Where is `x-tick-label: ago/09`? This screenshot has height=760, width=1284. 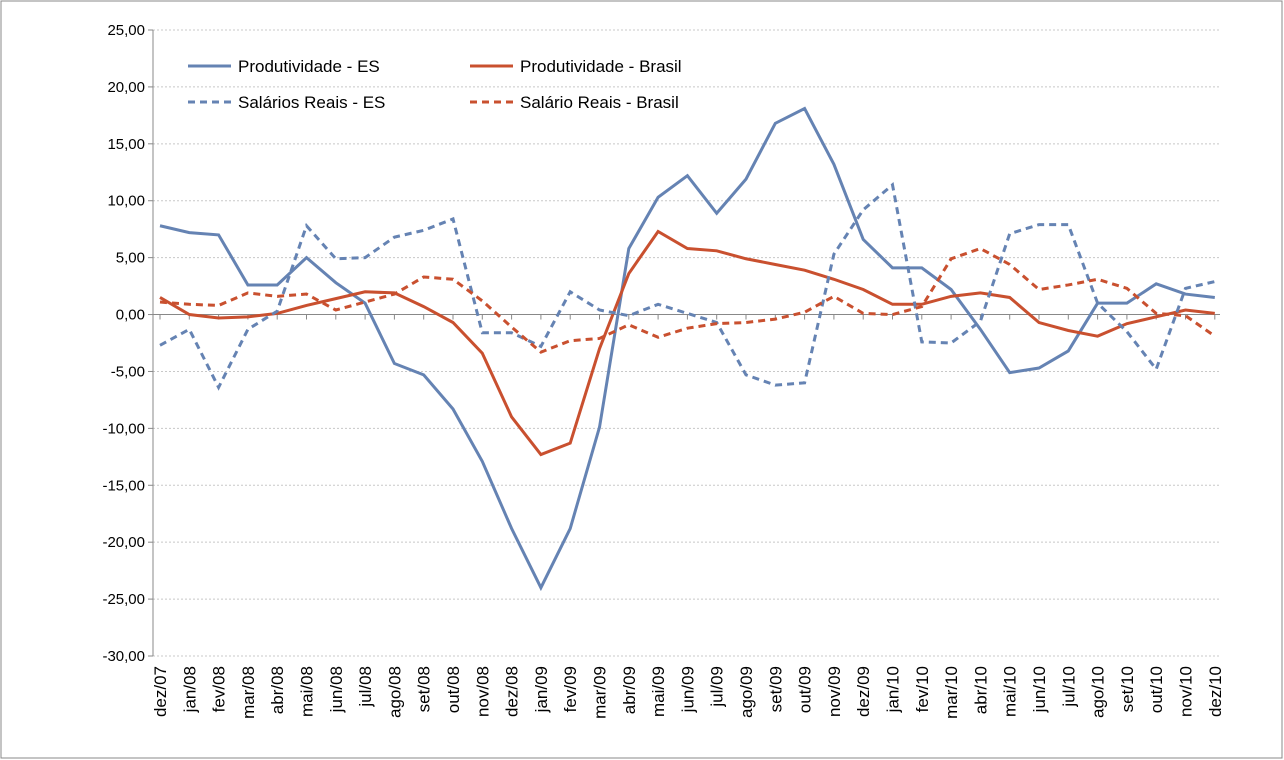 x-tick-label: ago/09 is located at coordinates (746, 692).